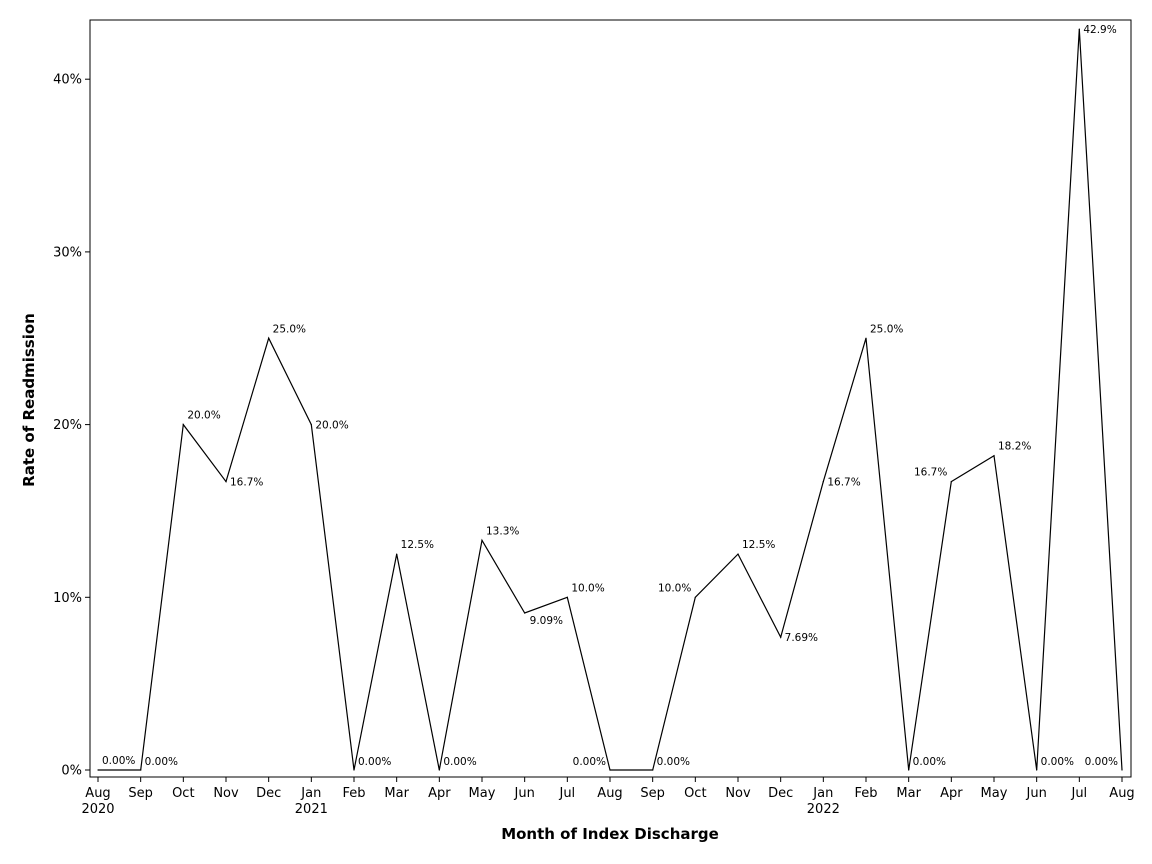  I want to click on y-tick-label: 10%, so click(67, 598).